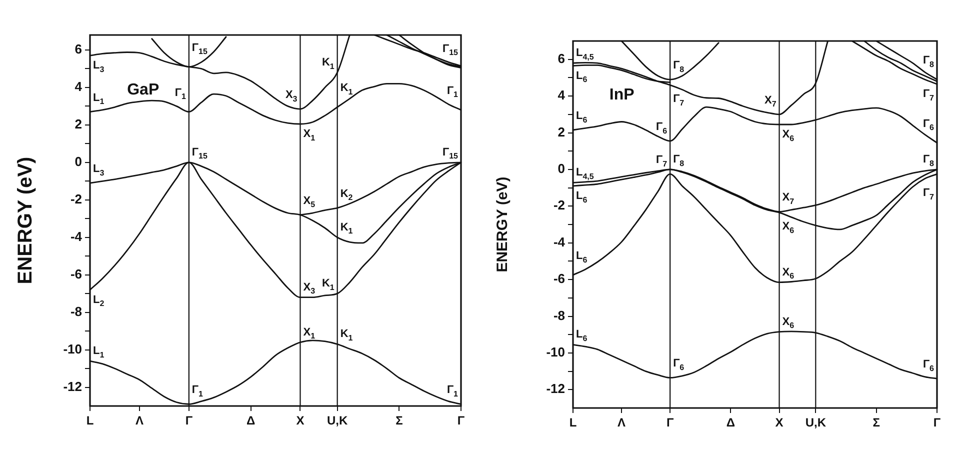 The width and height of the screenshot is (957, 457). Describe the element at coordinates (143, 89) in the screenshot. I see `text: GaP` at that location.